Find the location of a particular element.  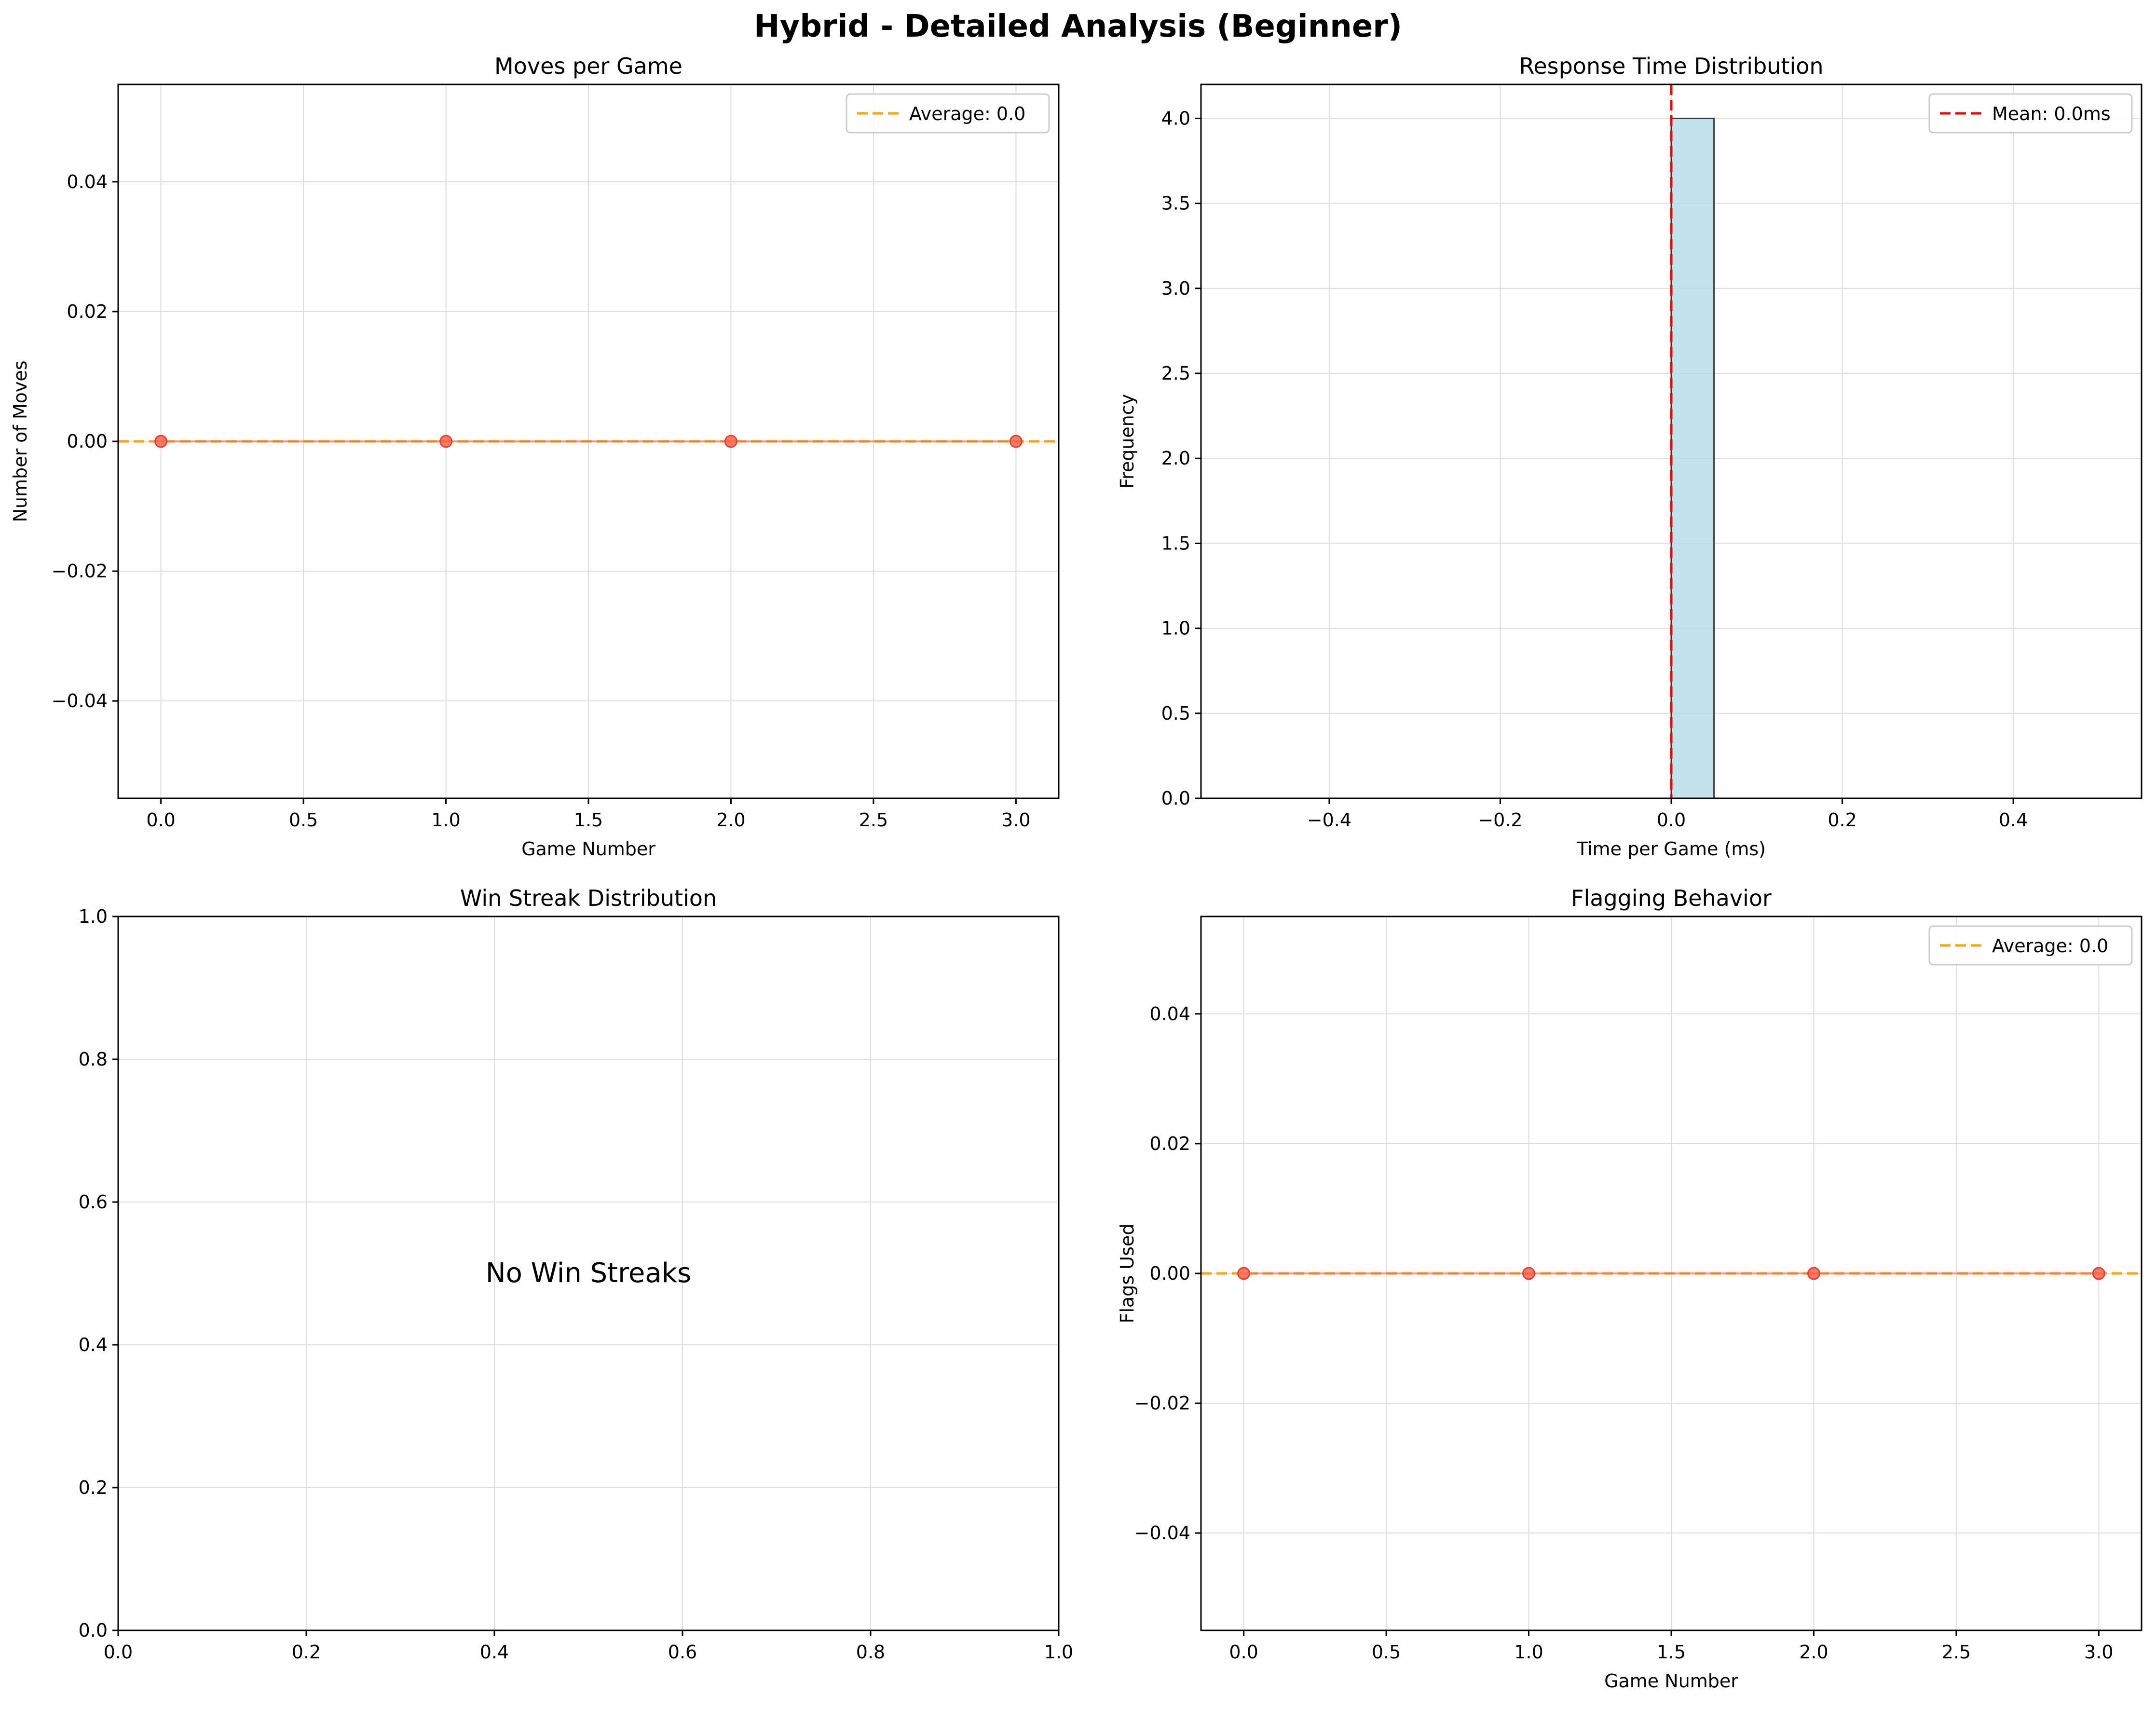

y-tick-label: 0.4 is located at coordinates (93, 1344).